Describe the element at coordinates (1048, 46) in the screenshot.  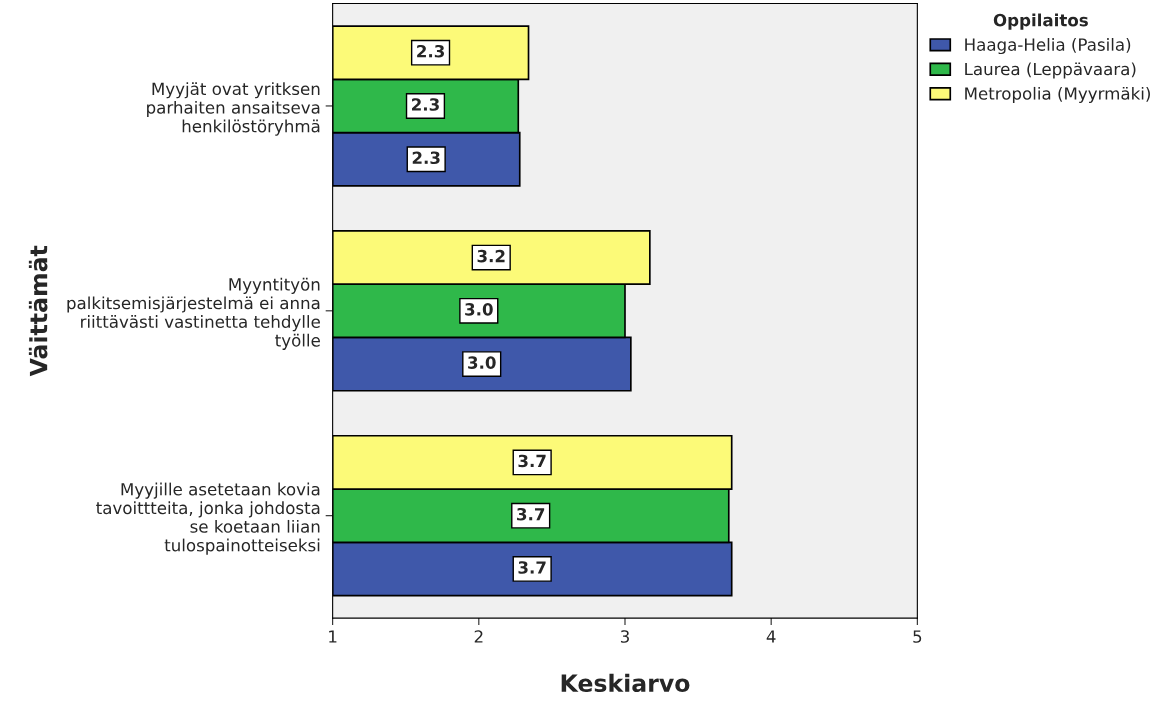
I see `legend-label: Haaga-Helia (Pasila)` at that location.